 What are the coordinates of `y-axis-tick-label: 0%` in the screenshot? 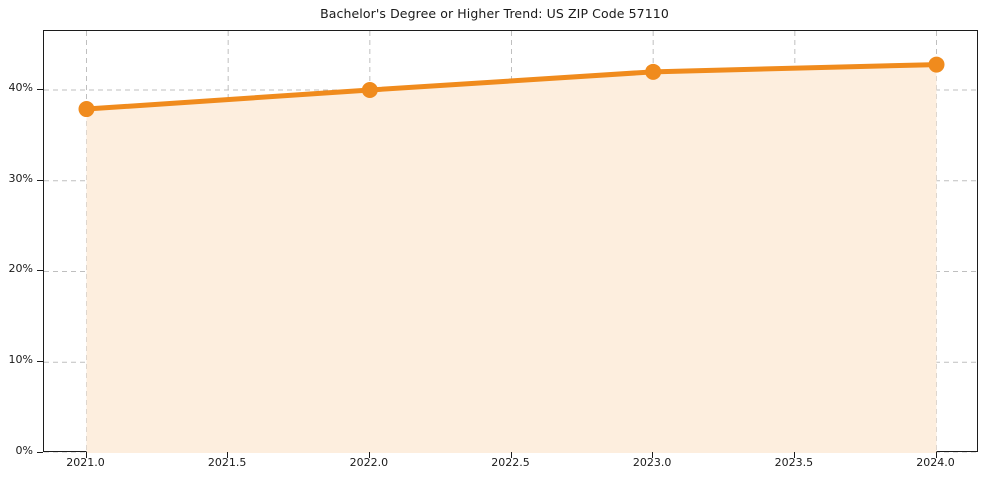 It's located at (24, 450).